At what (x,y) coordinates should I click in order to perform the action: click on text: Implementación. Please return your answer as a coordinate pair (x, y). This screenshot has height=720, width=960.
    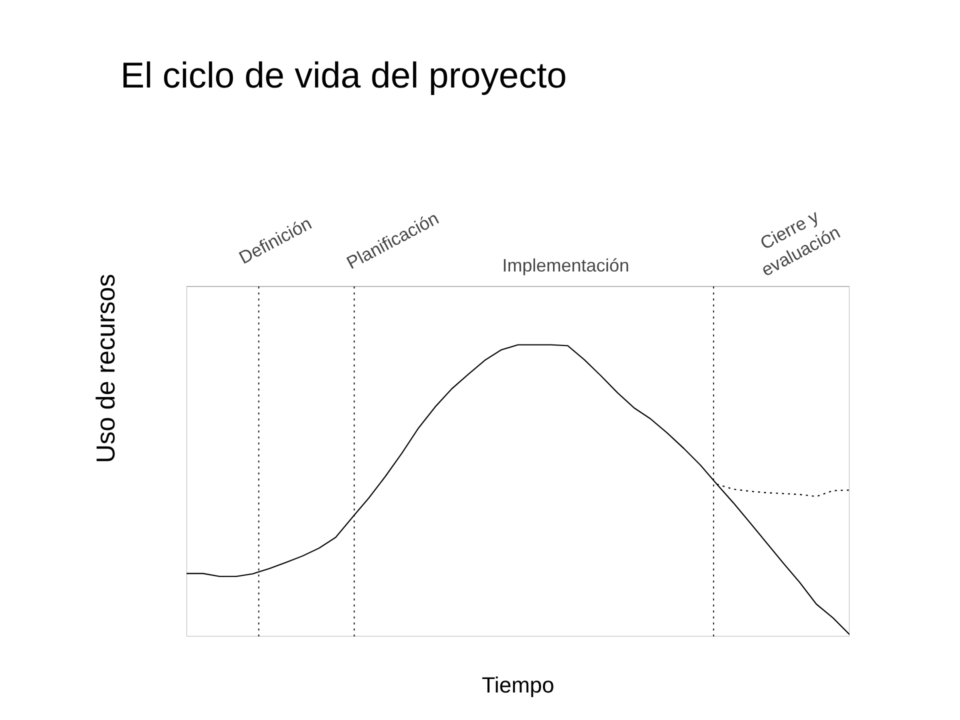
    Looking at the image, I should click on (566, 266).